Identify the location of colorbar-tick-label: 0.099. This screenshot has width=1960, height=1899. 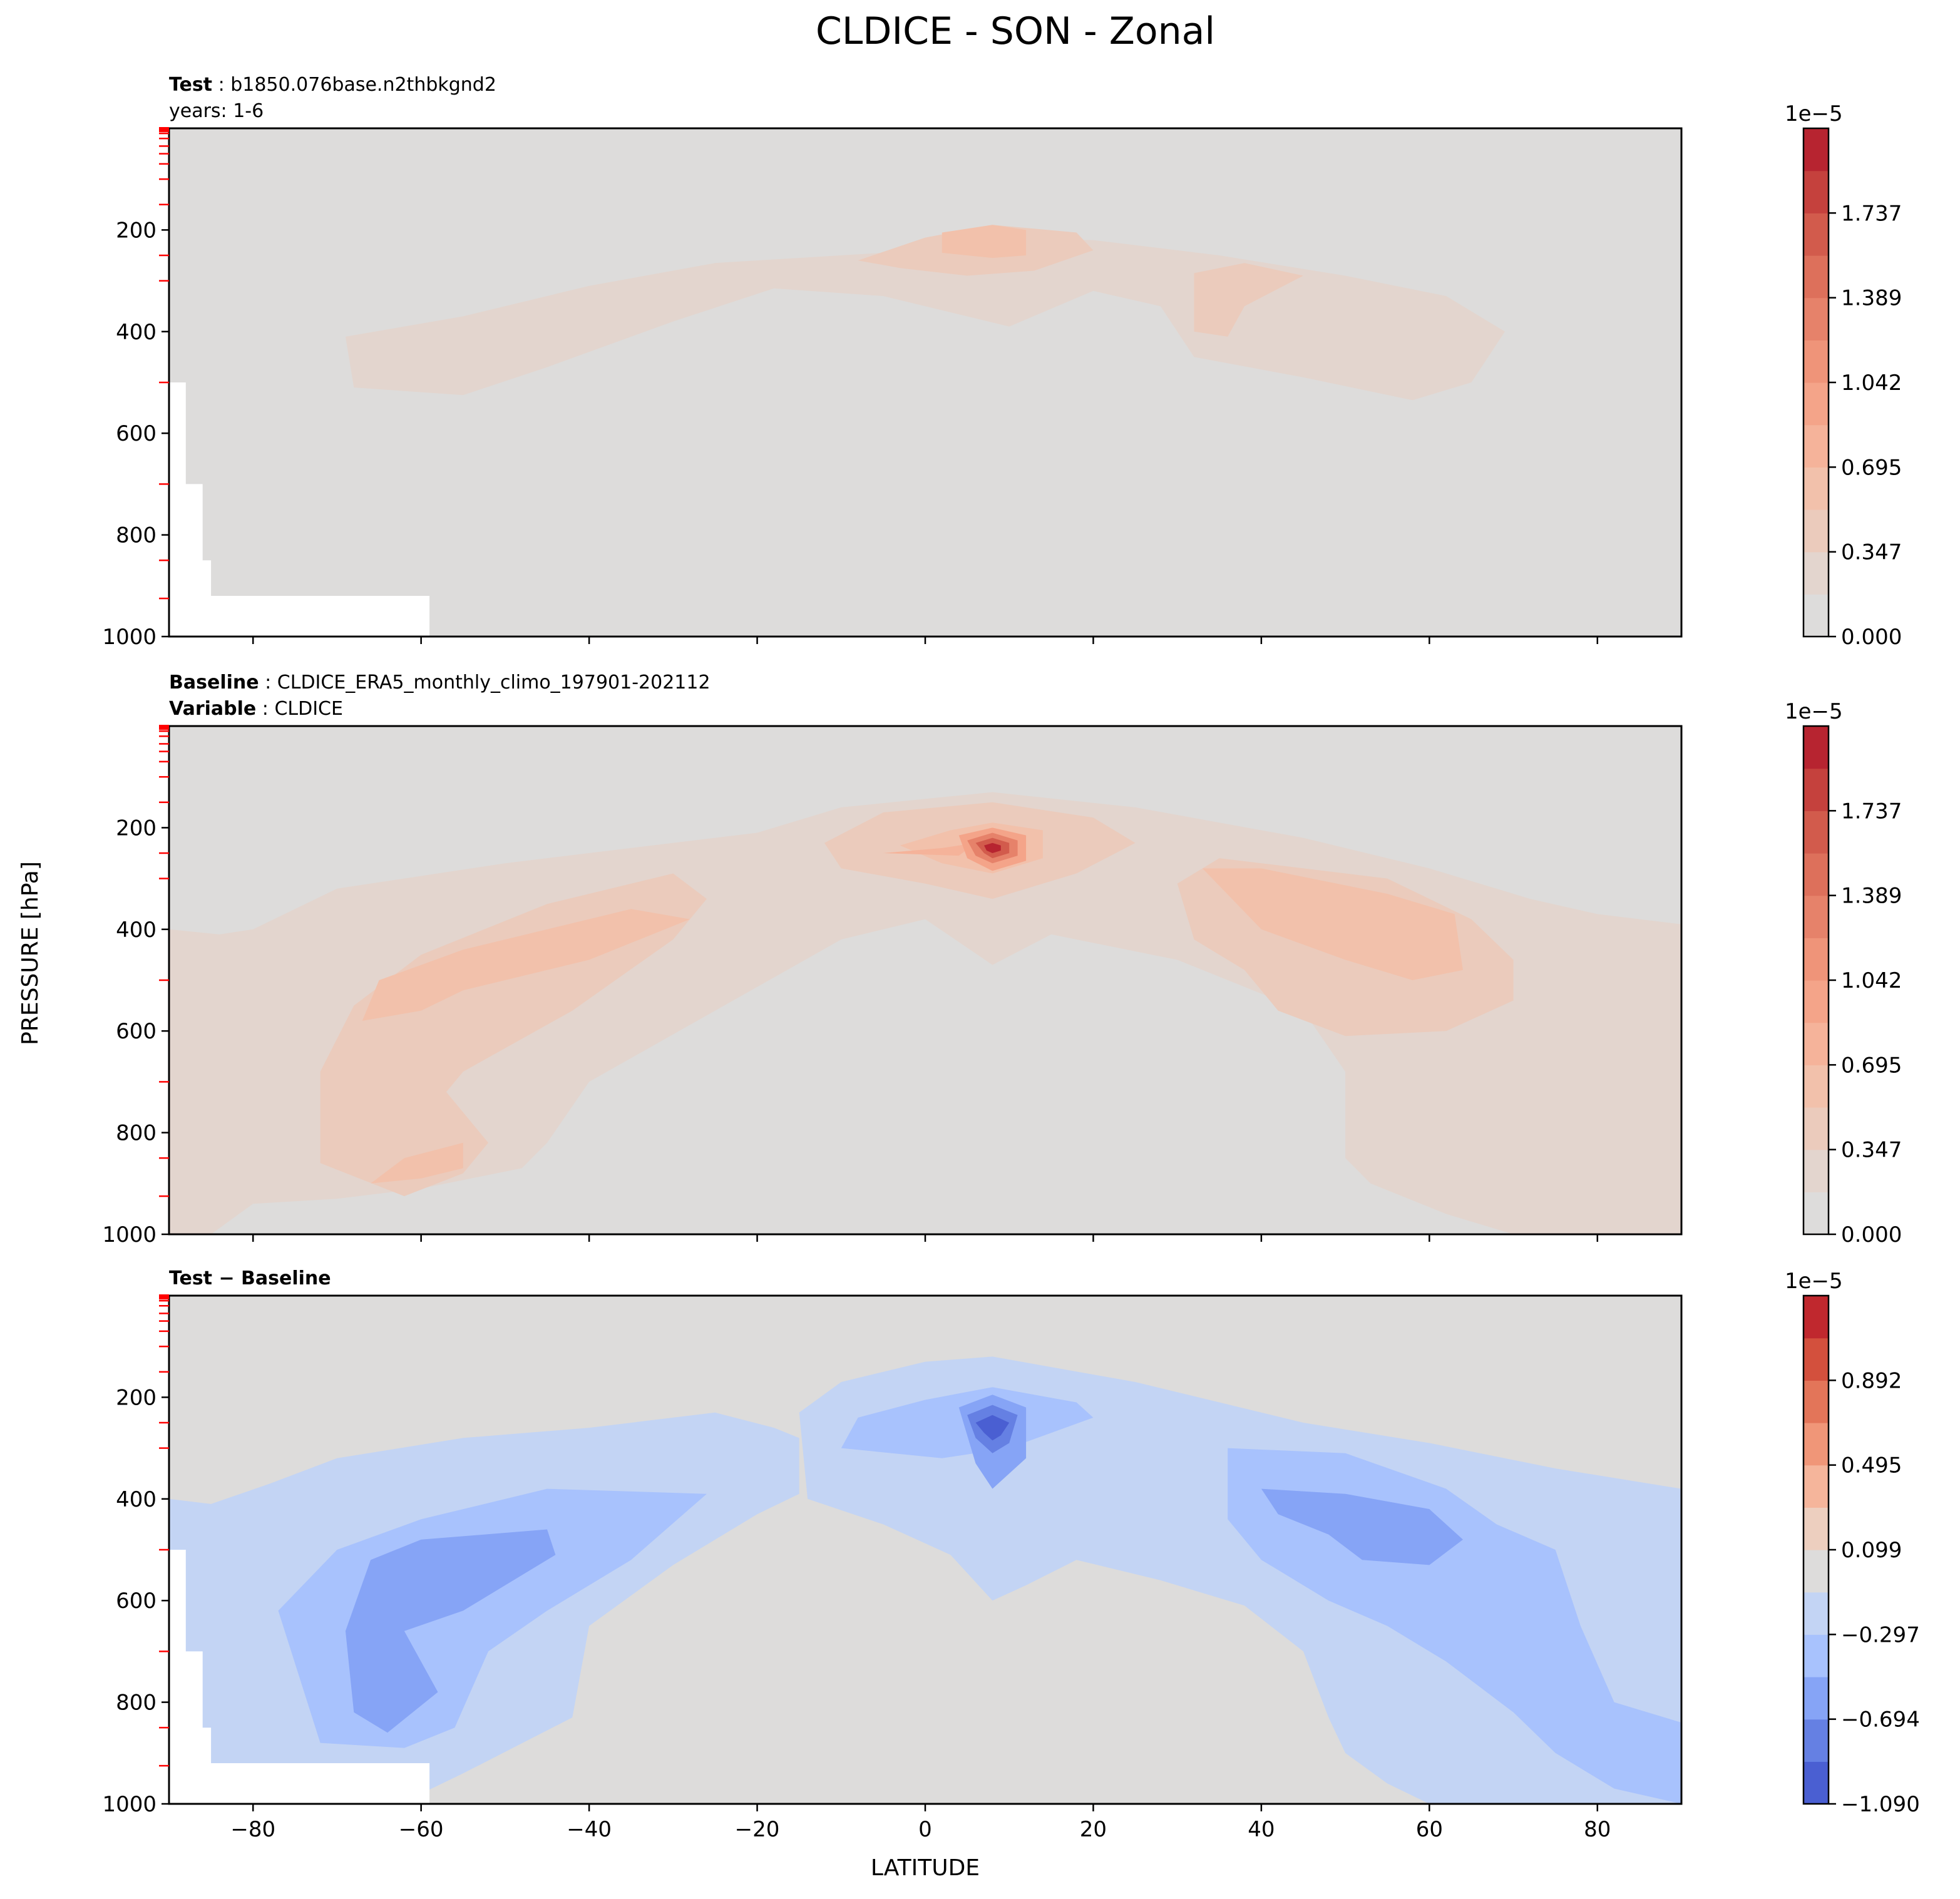
(1871, 1551).